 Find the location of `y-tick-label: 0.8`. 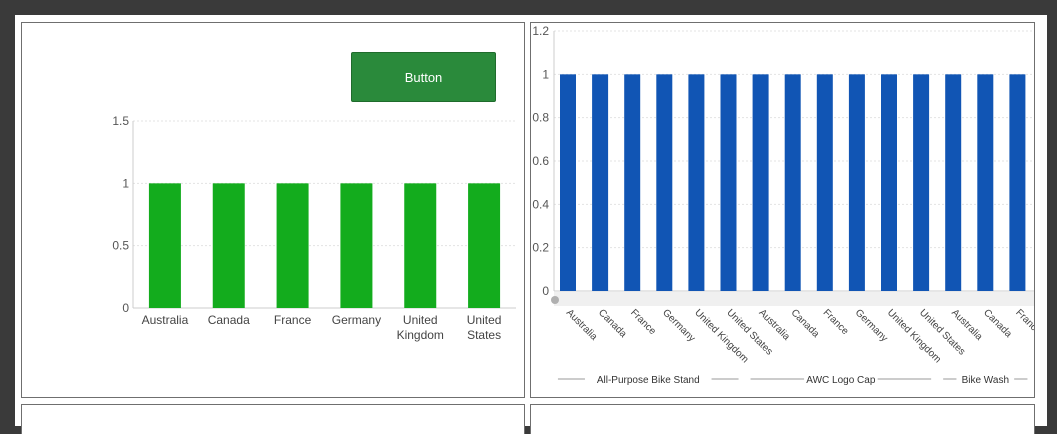

y-tick-label: 0.8 is located at coordinates (540, 118).